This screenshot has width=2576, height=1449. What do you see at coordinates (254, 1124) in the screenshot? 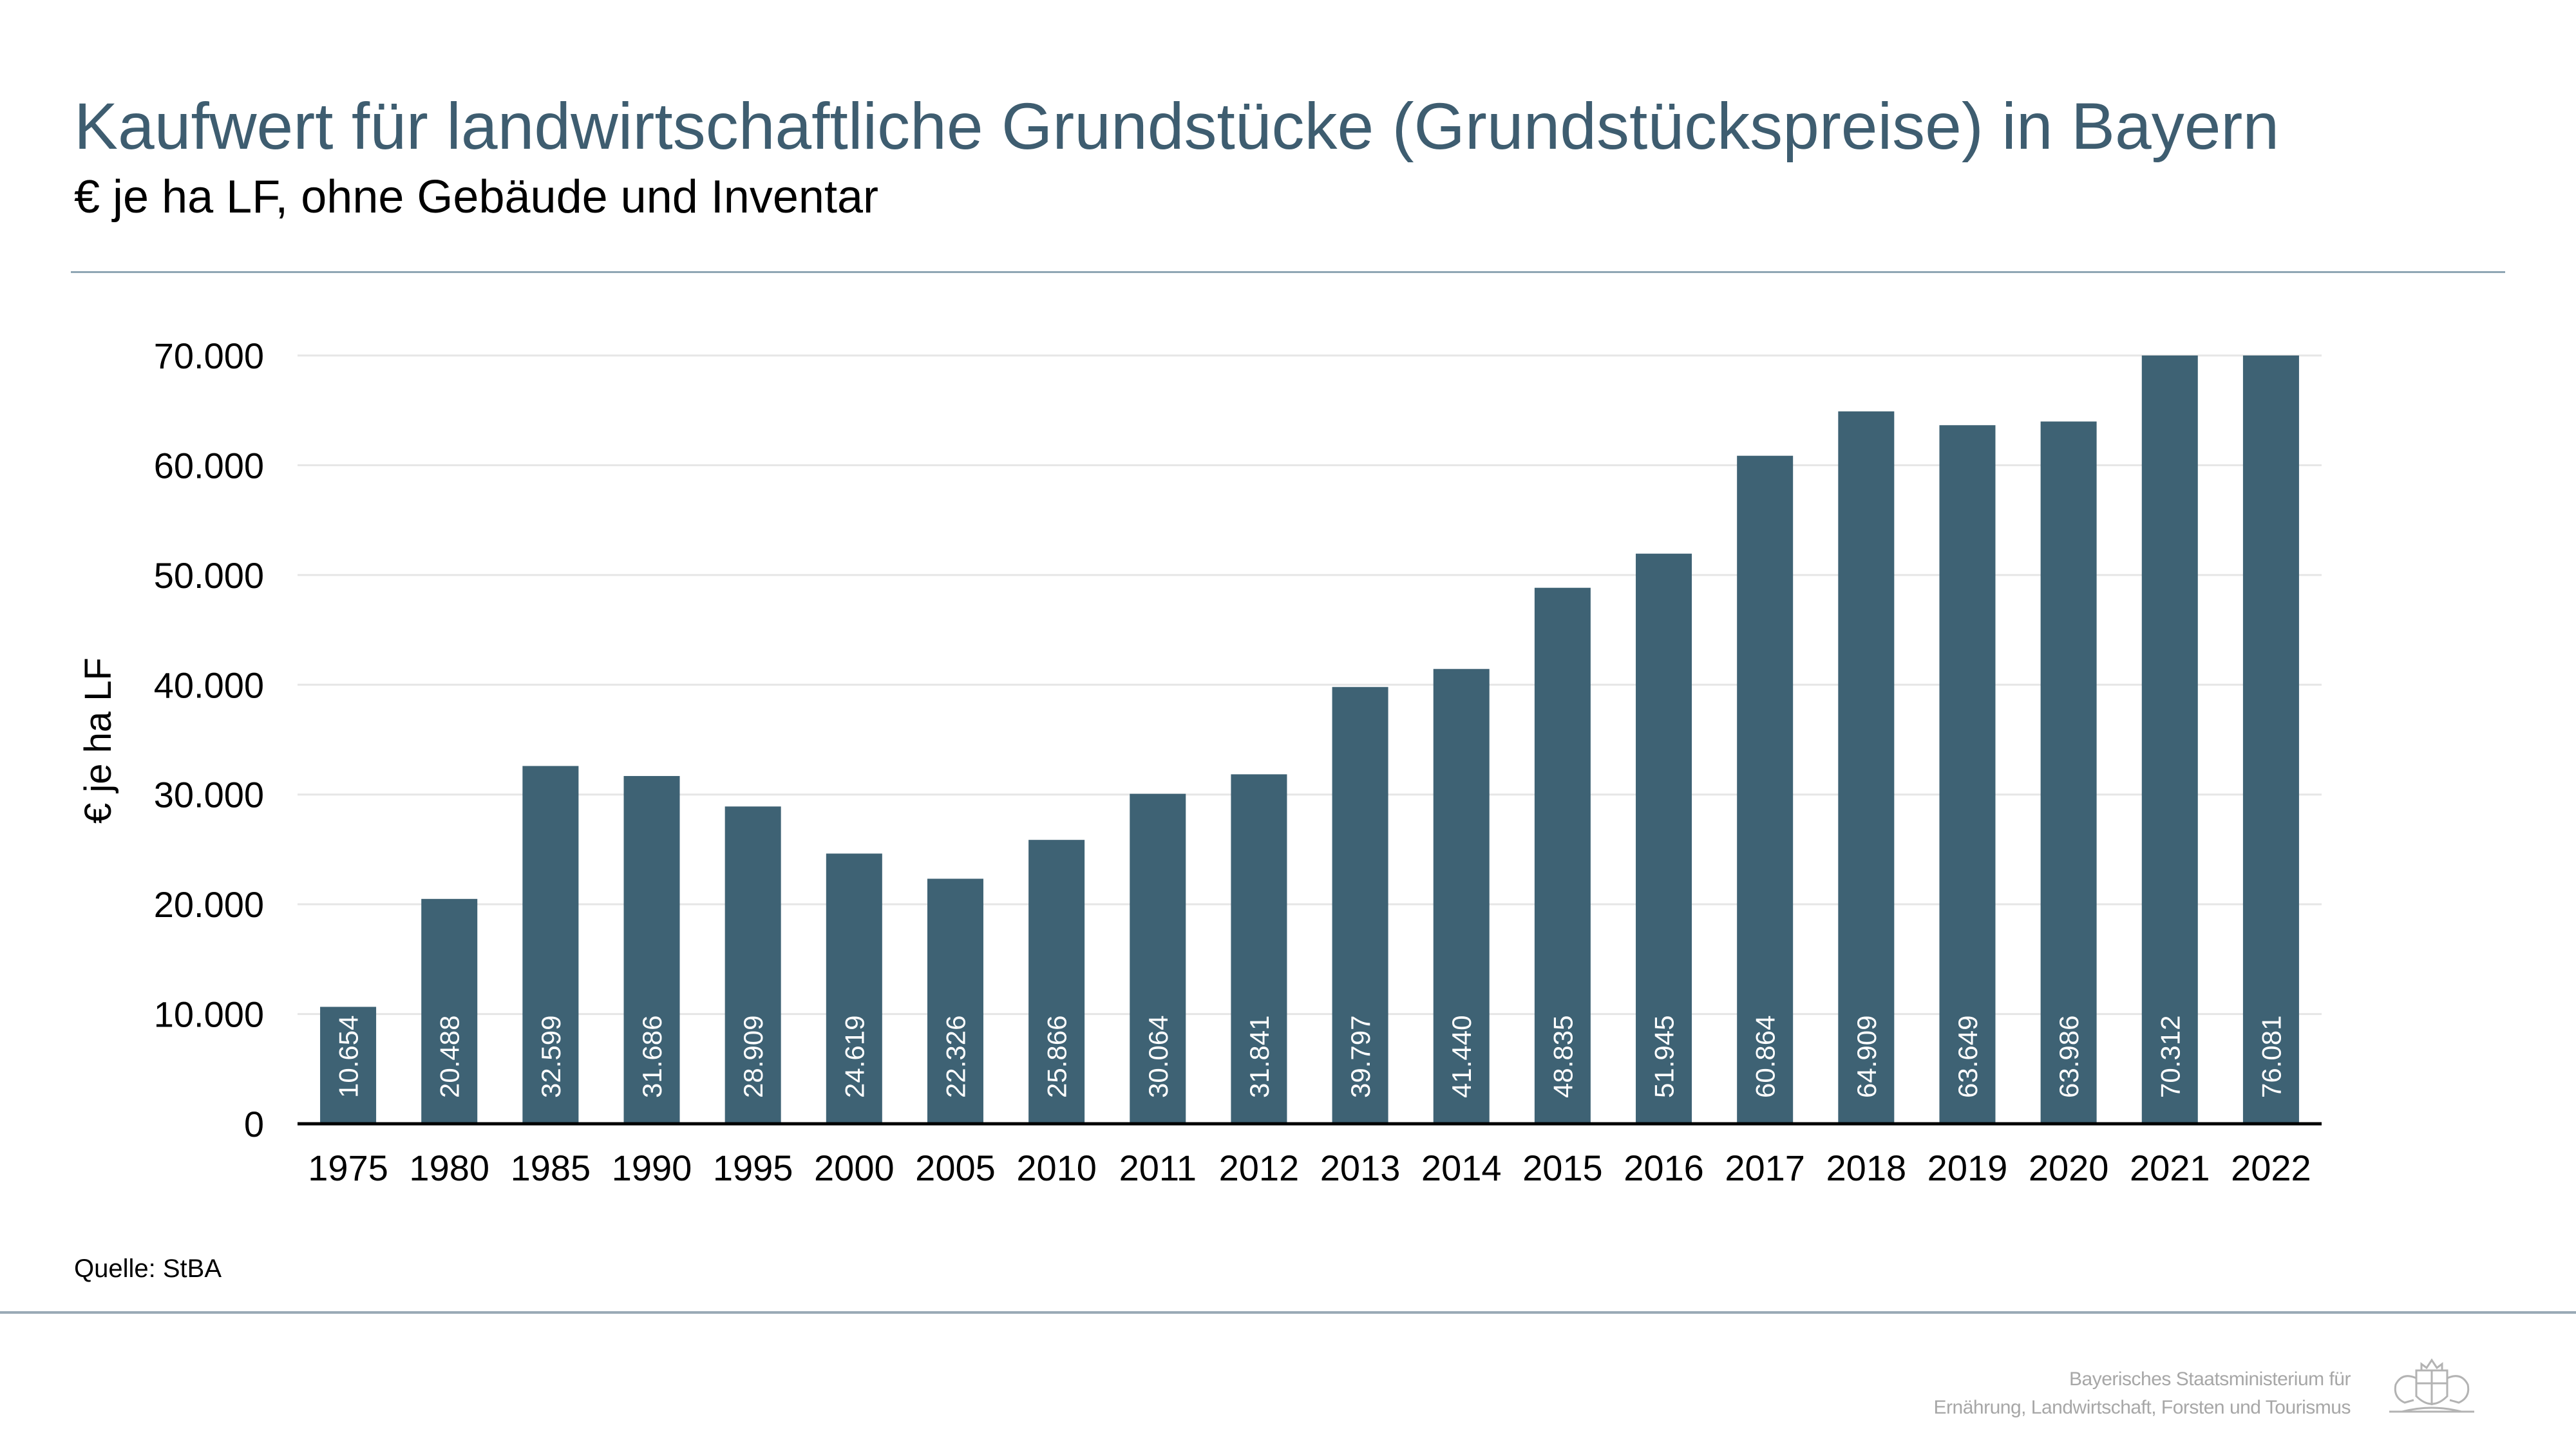
I see `y-tick-label: 0` at bounding box center [254, 1124].